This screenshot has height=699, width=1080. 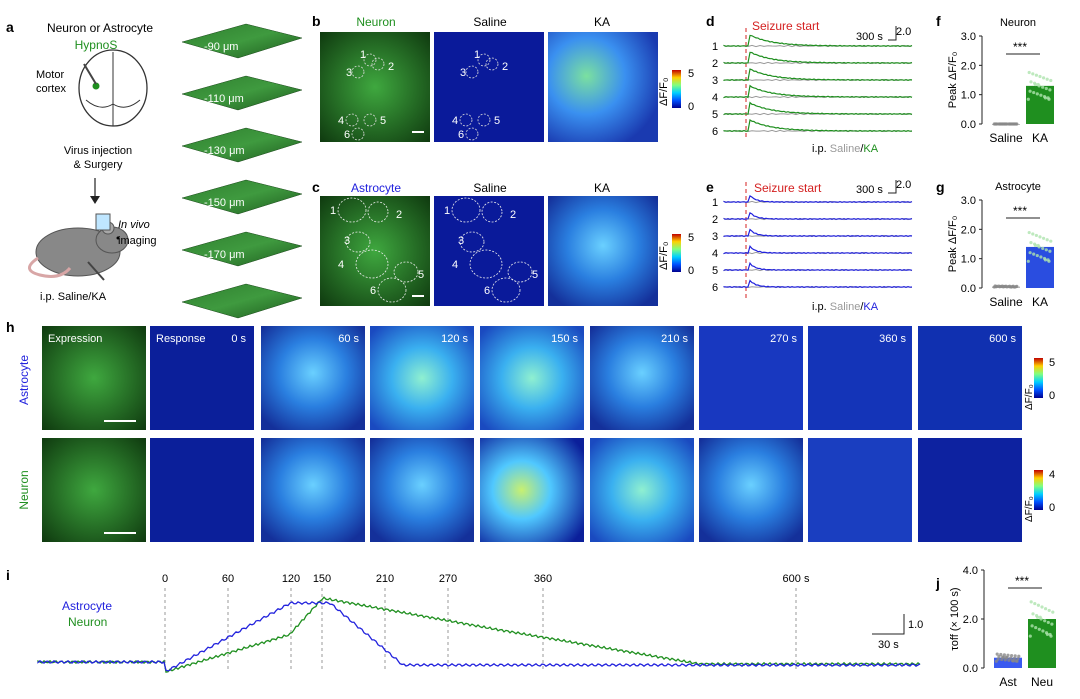 I want to click on frame-time: 120 s, so click(x=454, y=339).